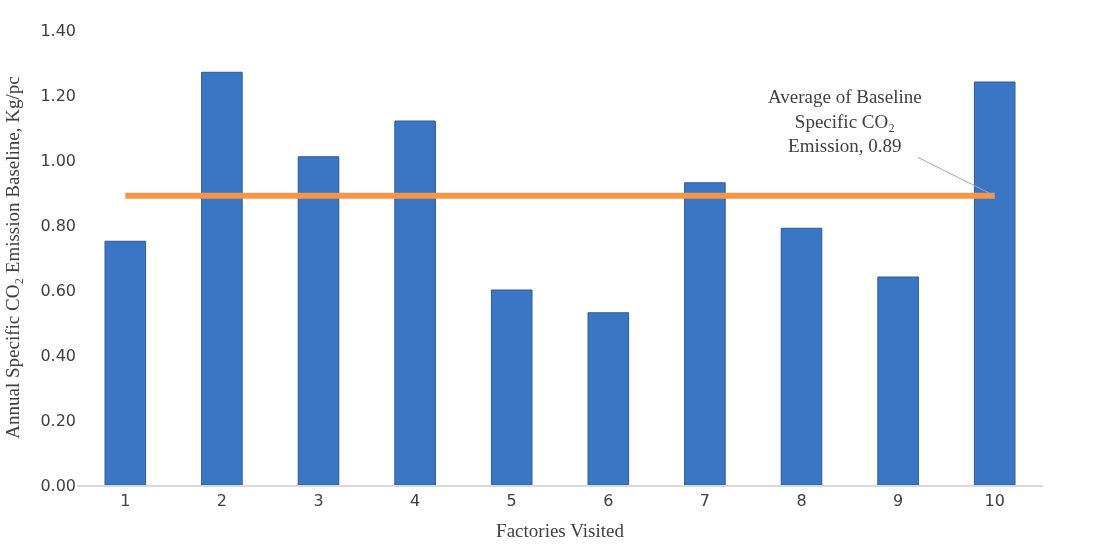 The image size is (1093, 550). What do you see at coordinates (13, 257) in the screenshot?
I see `y-axis-title: Annual Specific CO₂ Emission Baseline, Kg/pc` at bounding box center [13, 257].